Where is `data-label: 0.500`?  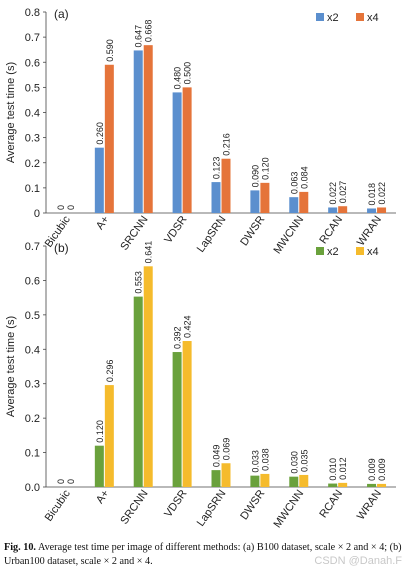
data-label: 0.500 is located at coordinates (188, 73).